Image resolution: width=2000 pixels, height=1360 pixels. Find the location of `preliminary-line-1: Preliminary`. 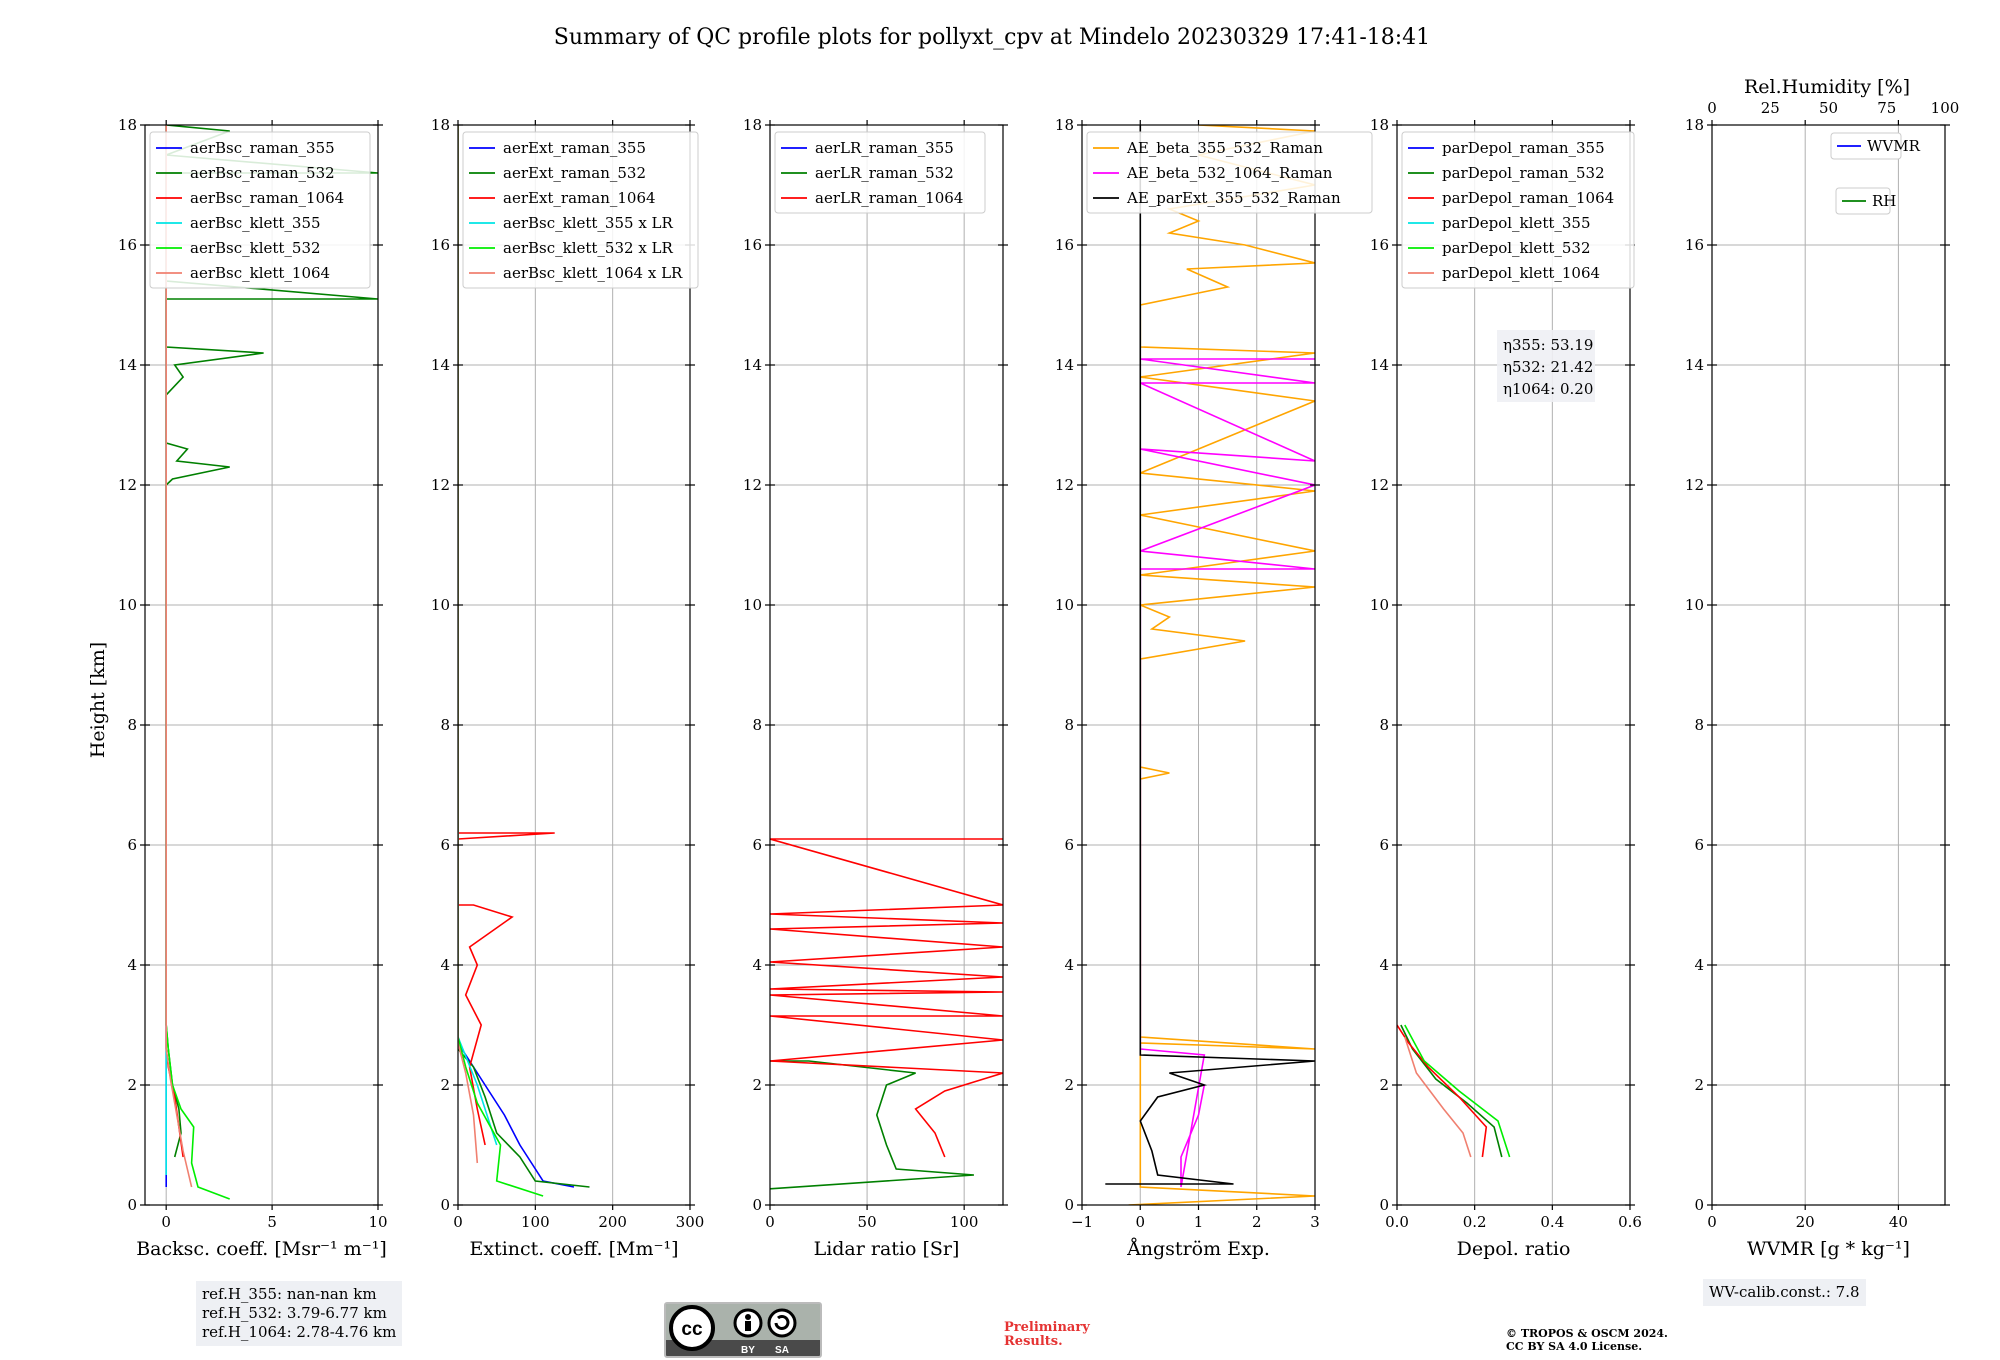

preliminary-line-1: Preliminary is located at coordinates (1047, 1327).